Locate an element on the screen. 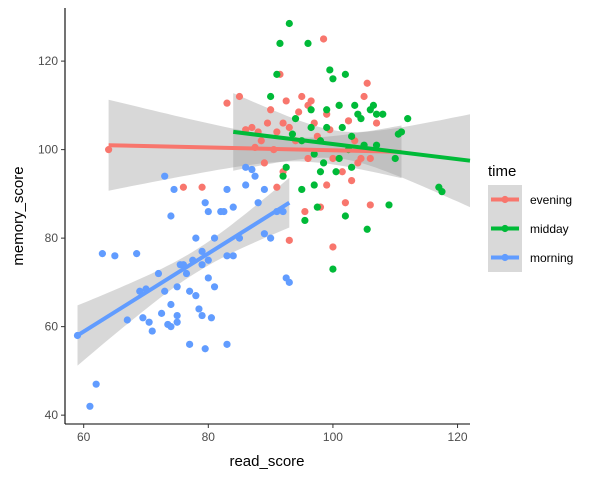 Image resolution: width=600 pixels, height=480 pixels. legend-marker-evening is located at coordinates (505, 199).